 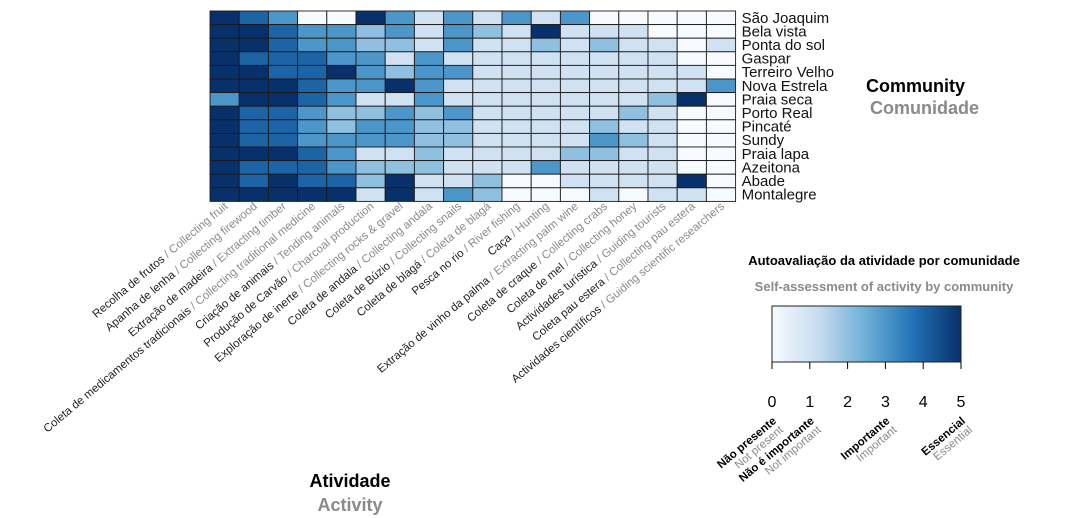 What do you see at coordinates (788, 72) in the screenshot?
I see `row-label: Terreiro Velho` at bounding box center [788, 72].